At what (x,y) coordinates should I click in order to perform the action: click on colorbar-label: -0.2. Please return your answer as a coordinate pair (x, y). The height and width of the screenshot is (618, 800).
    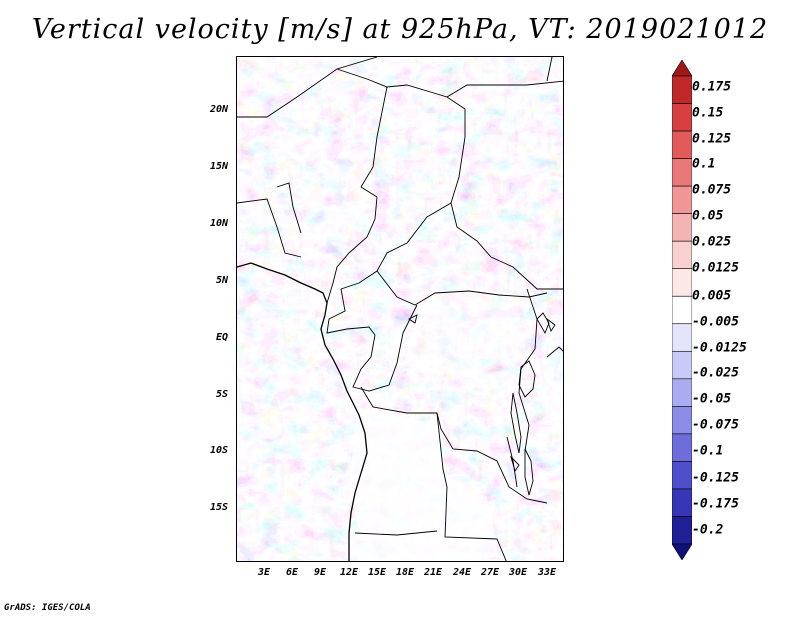
    Looking at the image, I should click on (708, 530).